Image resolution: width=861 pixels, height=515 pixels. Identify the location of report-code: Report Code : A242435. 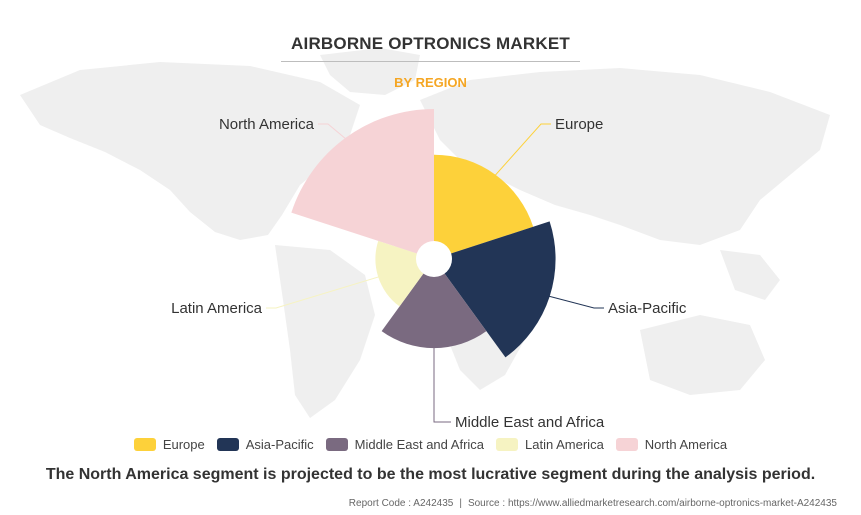
(401, 503).